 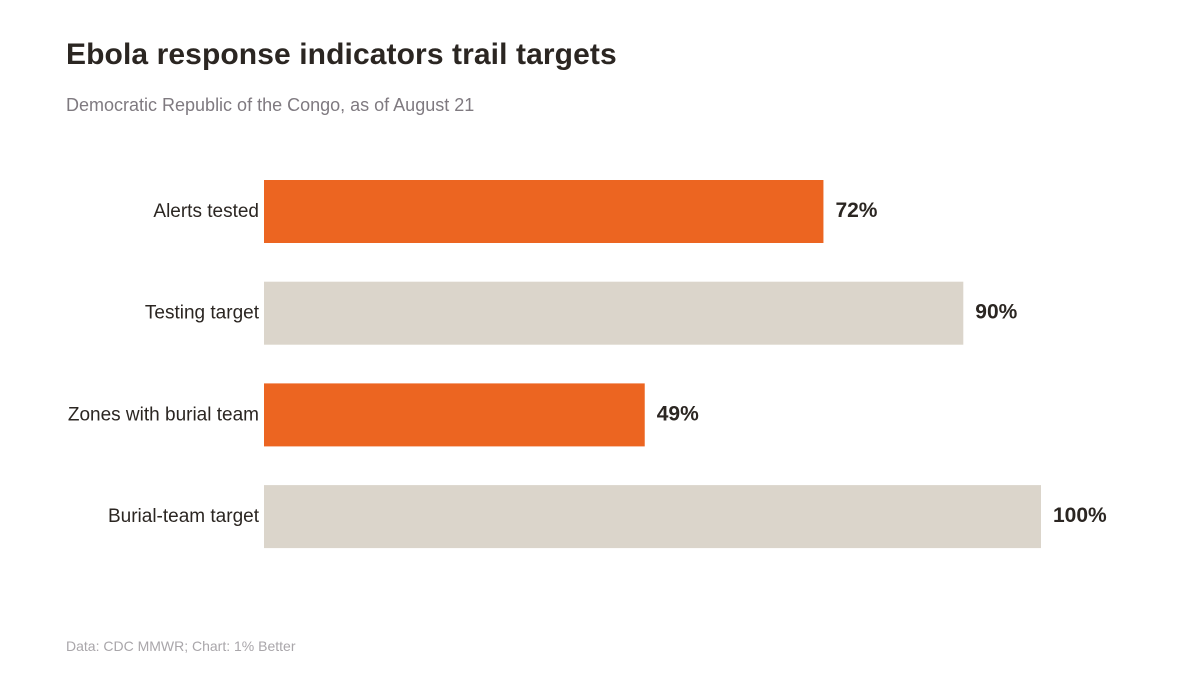 I want to click on bar-burial-team-target, so click(x=652, y=517).